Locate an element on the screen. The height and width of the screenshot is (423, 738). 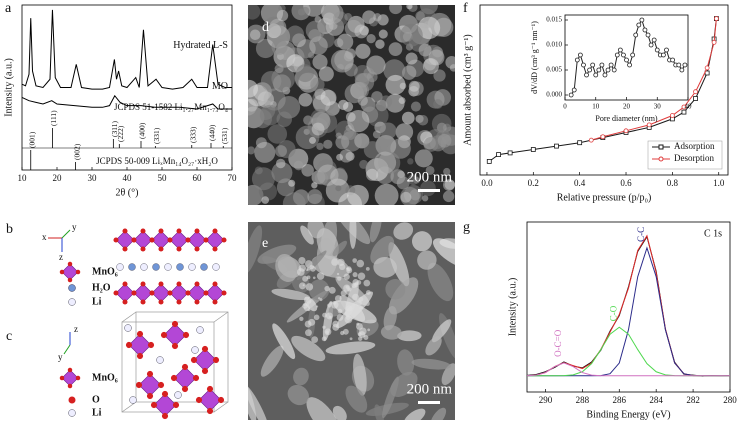
x-tick-label: 0.8 is located at coordinates (673, 183).